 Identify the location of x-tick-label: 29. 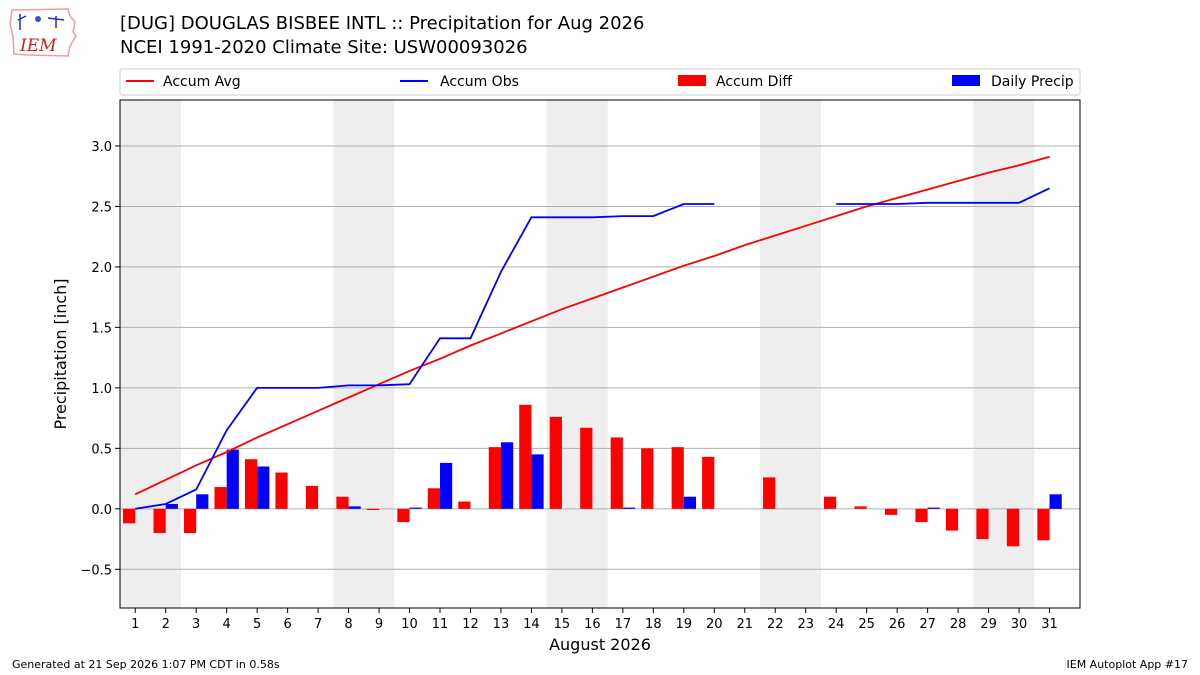
(988, 624).